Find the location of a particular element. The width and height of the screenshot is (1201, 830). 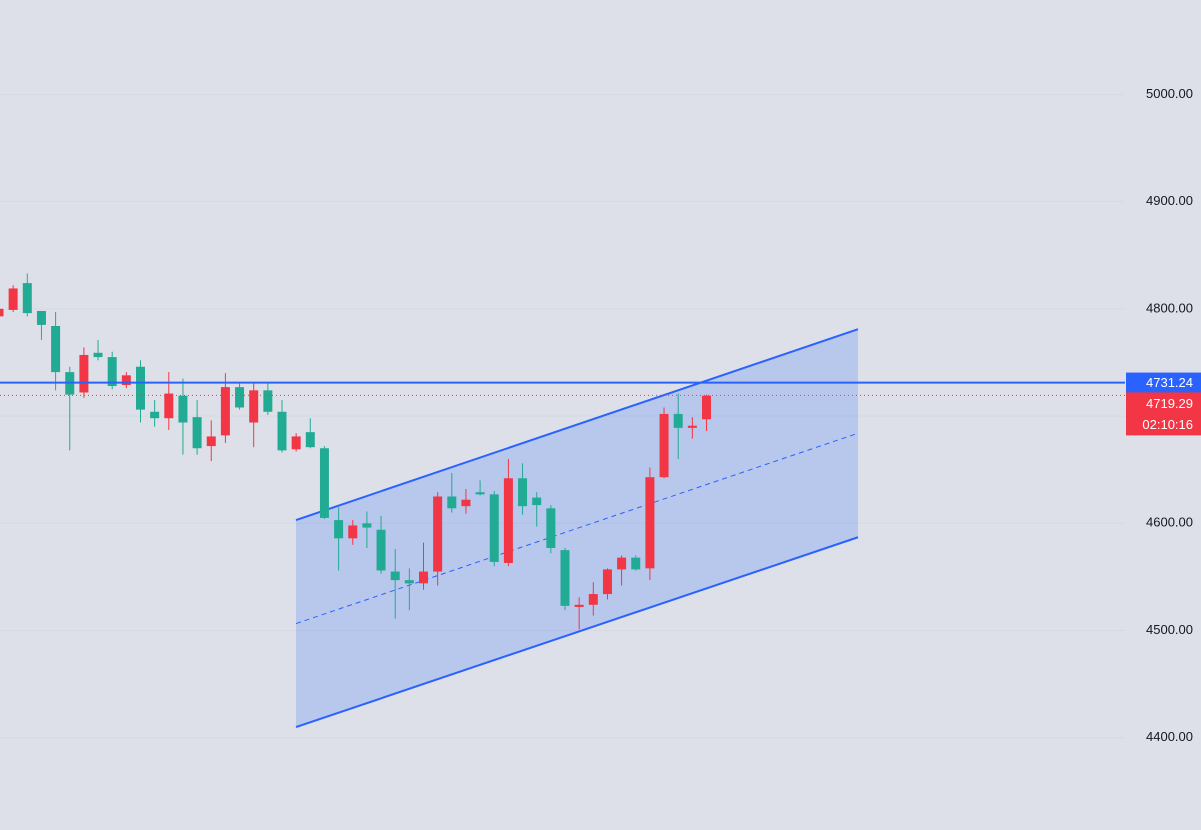

countdown-label: 02:10:16 is located at coordinates (1167, 424).